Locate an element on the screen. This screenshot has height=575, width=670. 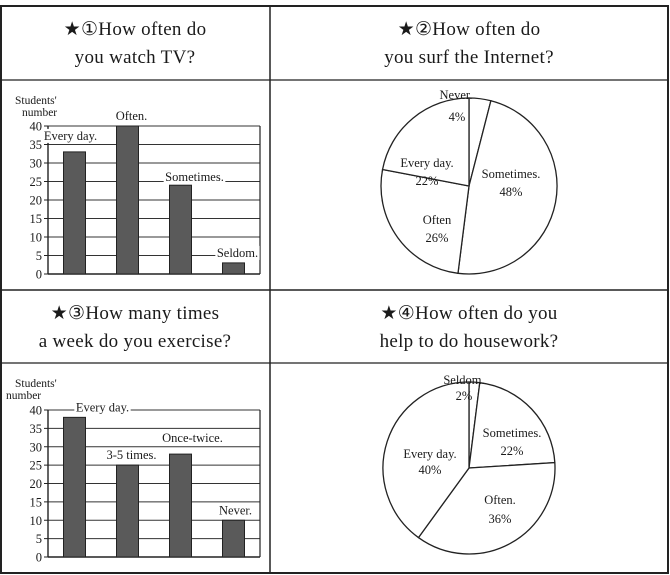
question-4-header: ★④How often do you help to do housework? is located at coordinates (469, 326).